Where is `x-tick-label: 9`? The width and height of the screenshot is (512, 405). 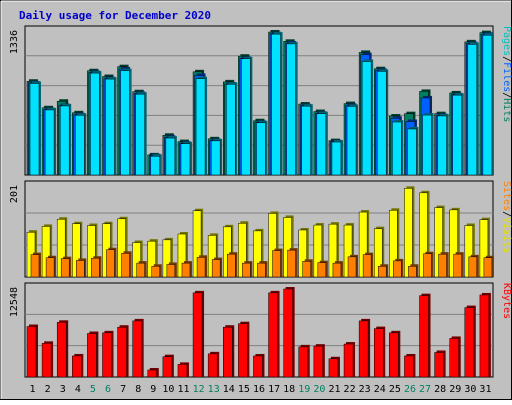
x-tick-label: 9 is located at coordinates (153, 389).